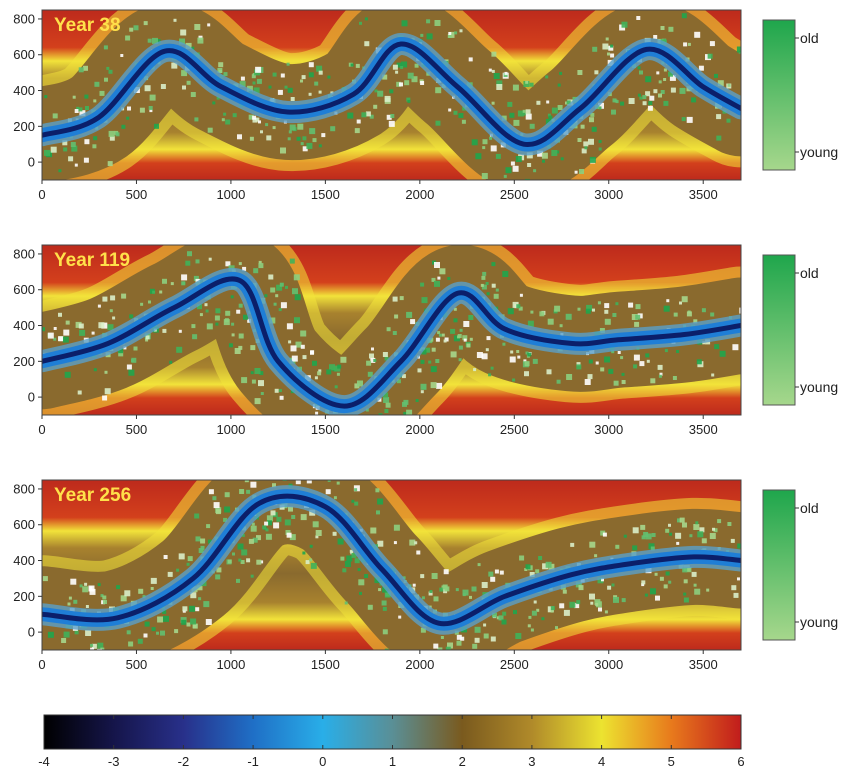 This screenshot has height=771, width=845. Describe the element at coordinates (114, 761) in the screenshot. I see `colorbar-tick-label: -3` at that location.